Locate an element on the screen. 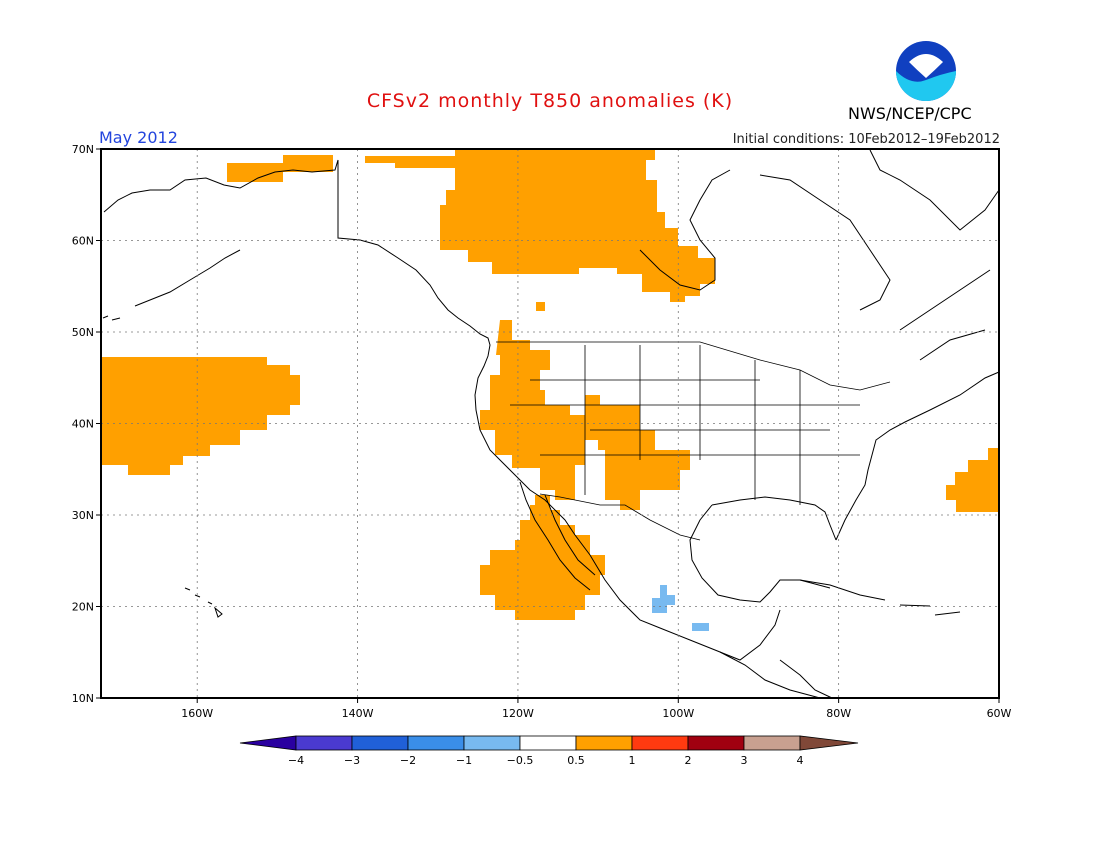 Image resolution: width=1100 pixels, height=850 pixels. legend-level-label: −4 is located at coordinates (296, 760).